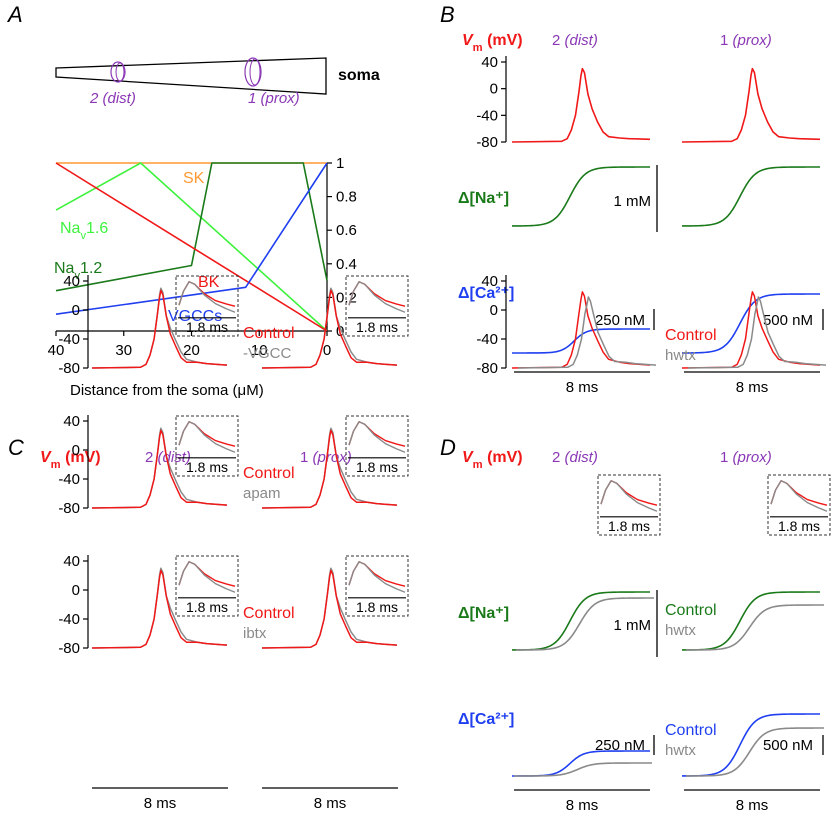 This screenshot has width=833, height=817. Describe the element at coordinates (262, 493) in the screenshot. I see `condition-label: apam` at that location.